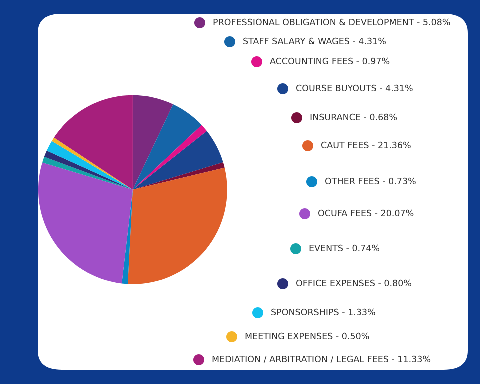  Describe the element at coordinates (332, 22) in the screenshot. I see `legend-label: PROFESSIONAL OBLIGATION & DEVELOPMENT - 5.08%` at that location.